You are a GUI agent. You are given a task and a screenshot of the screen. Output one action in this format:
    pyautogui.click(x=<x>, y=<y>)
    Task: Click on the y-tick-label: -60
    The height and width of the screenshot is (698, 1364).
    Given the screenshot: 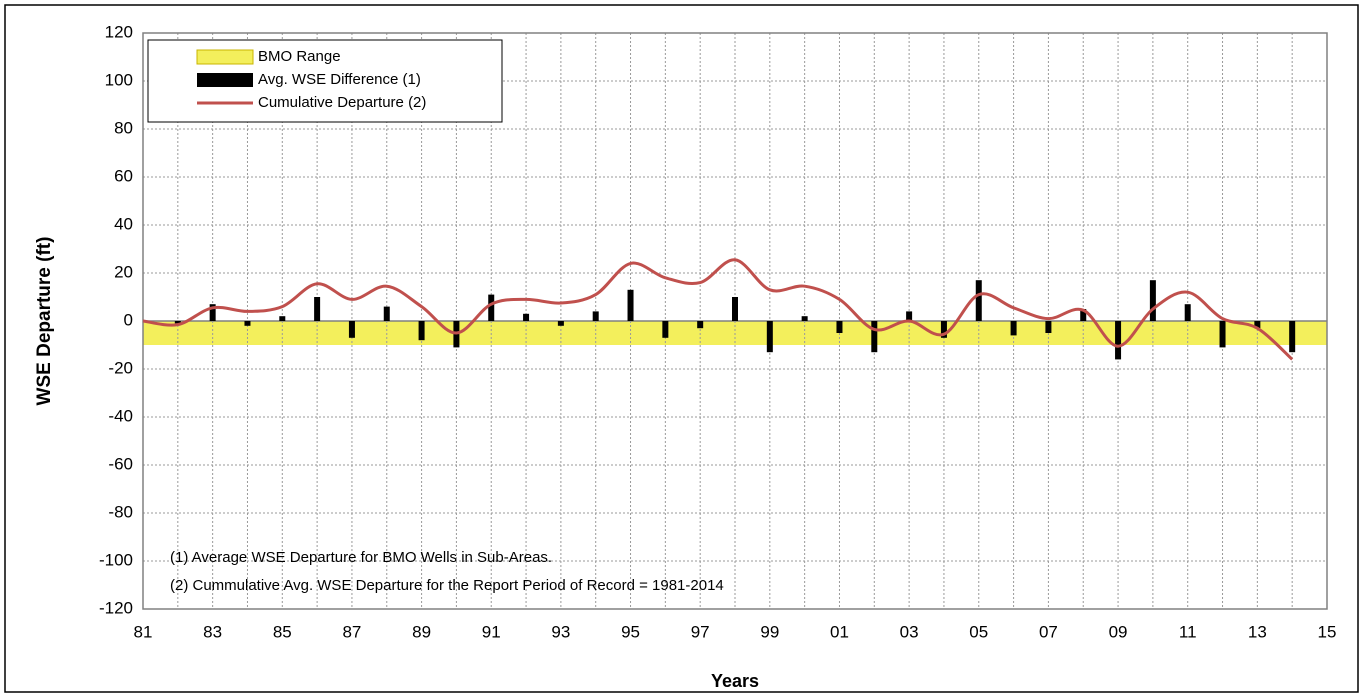 What is the action you would take?
    pyautogui.click(x=120, y=463)
    